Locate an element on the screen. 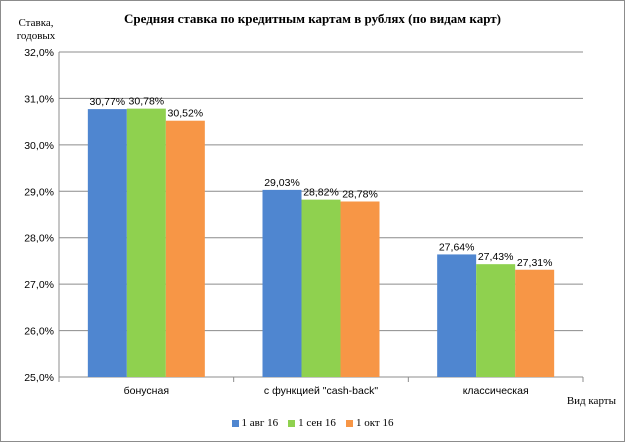 The height and width of the screenshot is (442, 625). legend-label-2: 1 окт 16 is located at coordinates (374, 423).